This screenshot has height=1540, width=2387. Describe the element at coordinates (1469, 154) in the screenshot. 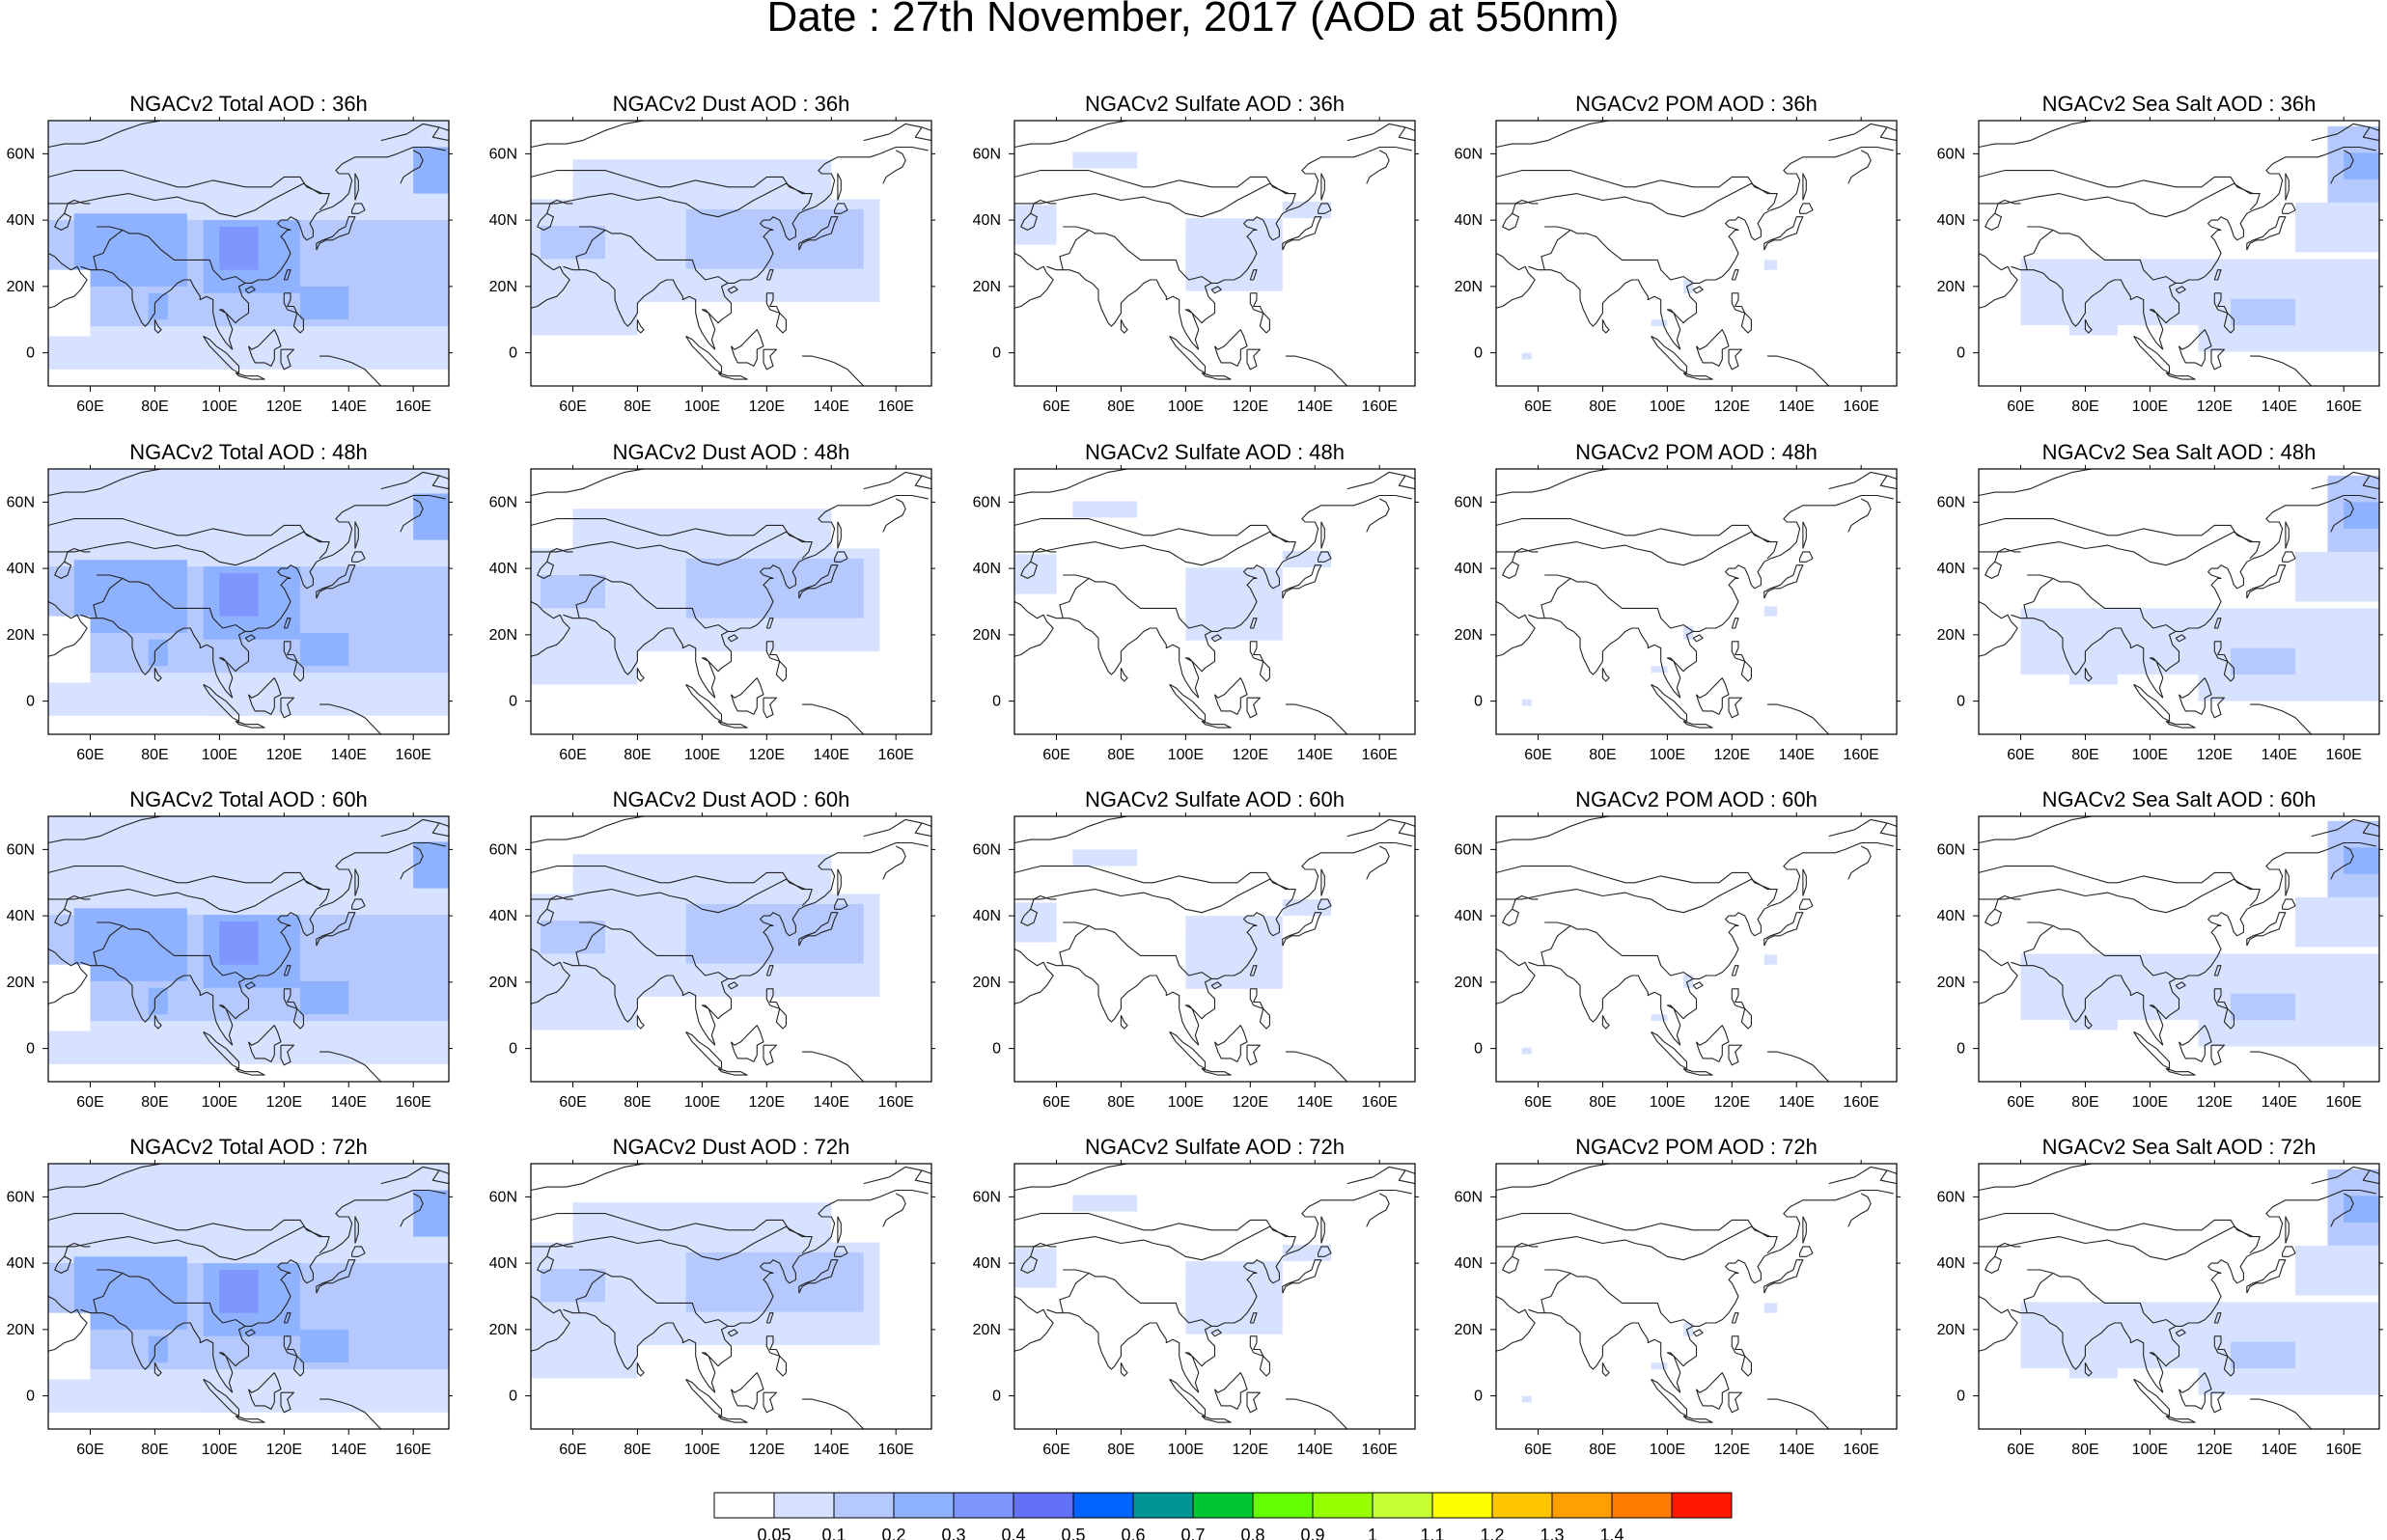

I see `y-tick-label: 60N` at that location.